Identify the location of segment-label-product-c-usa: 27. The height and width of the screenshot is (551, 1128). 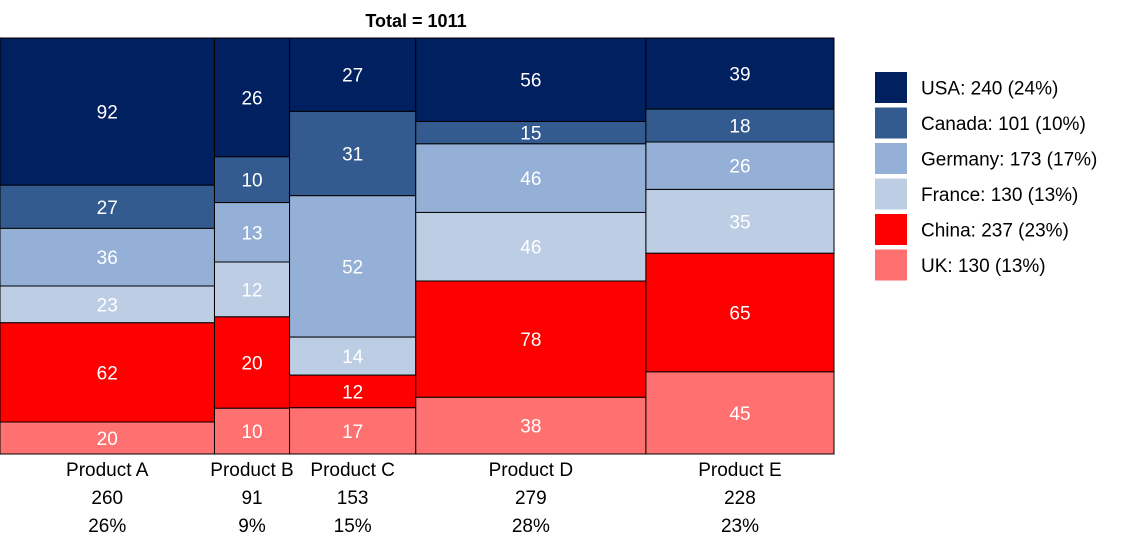
(352, 76).